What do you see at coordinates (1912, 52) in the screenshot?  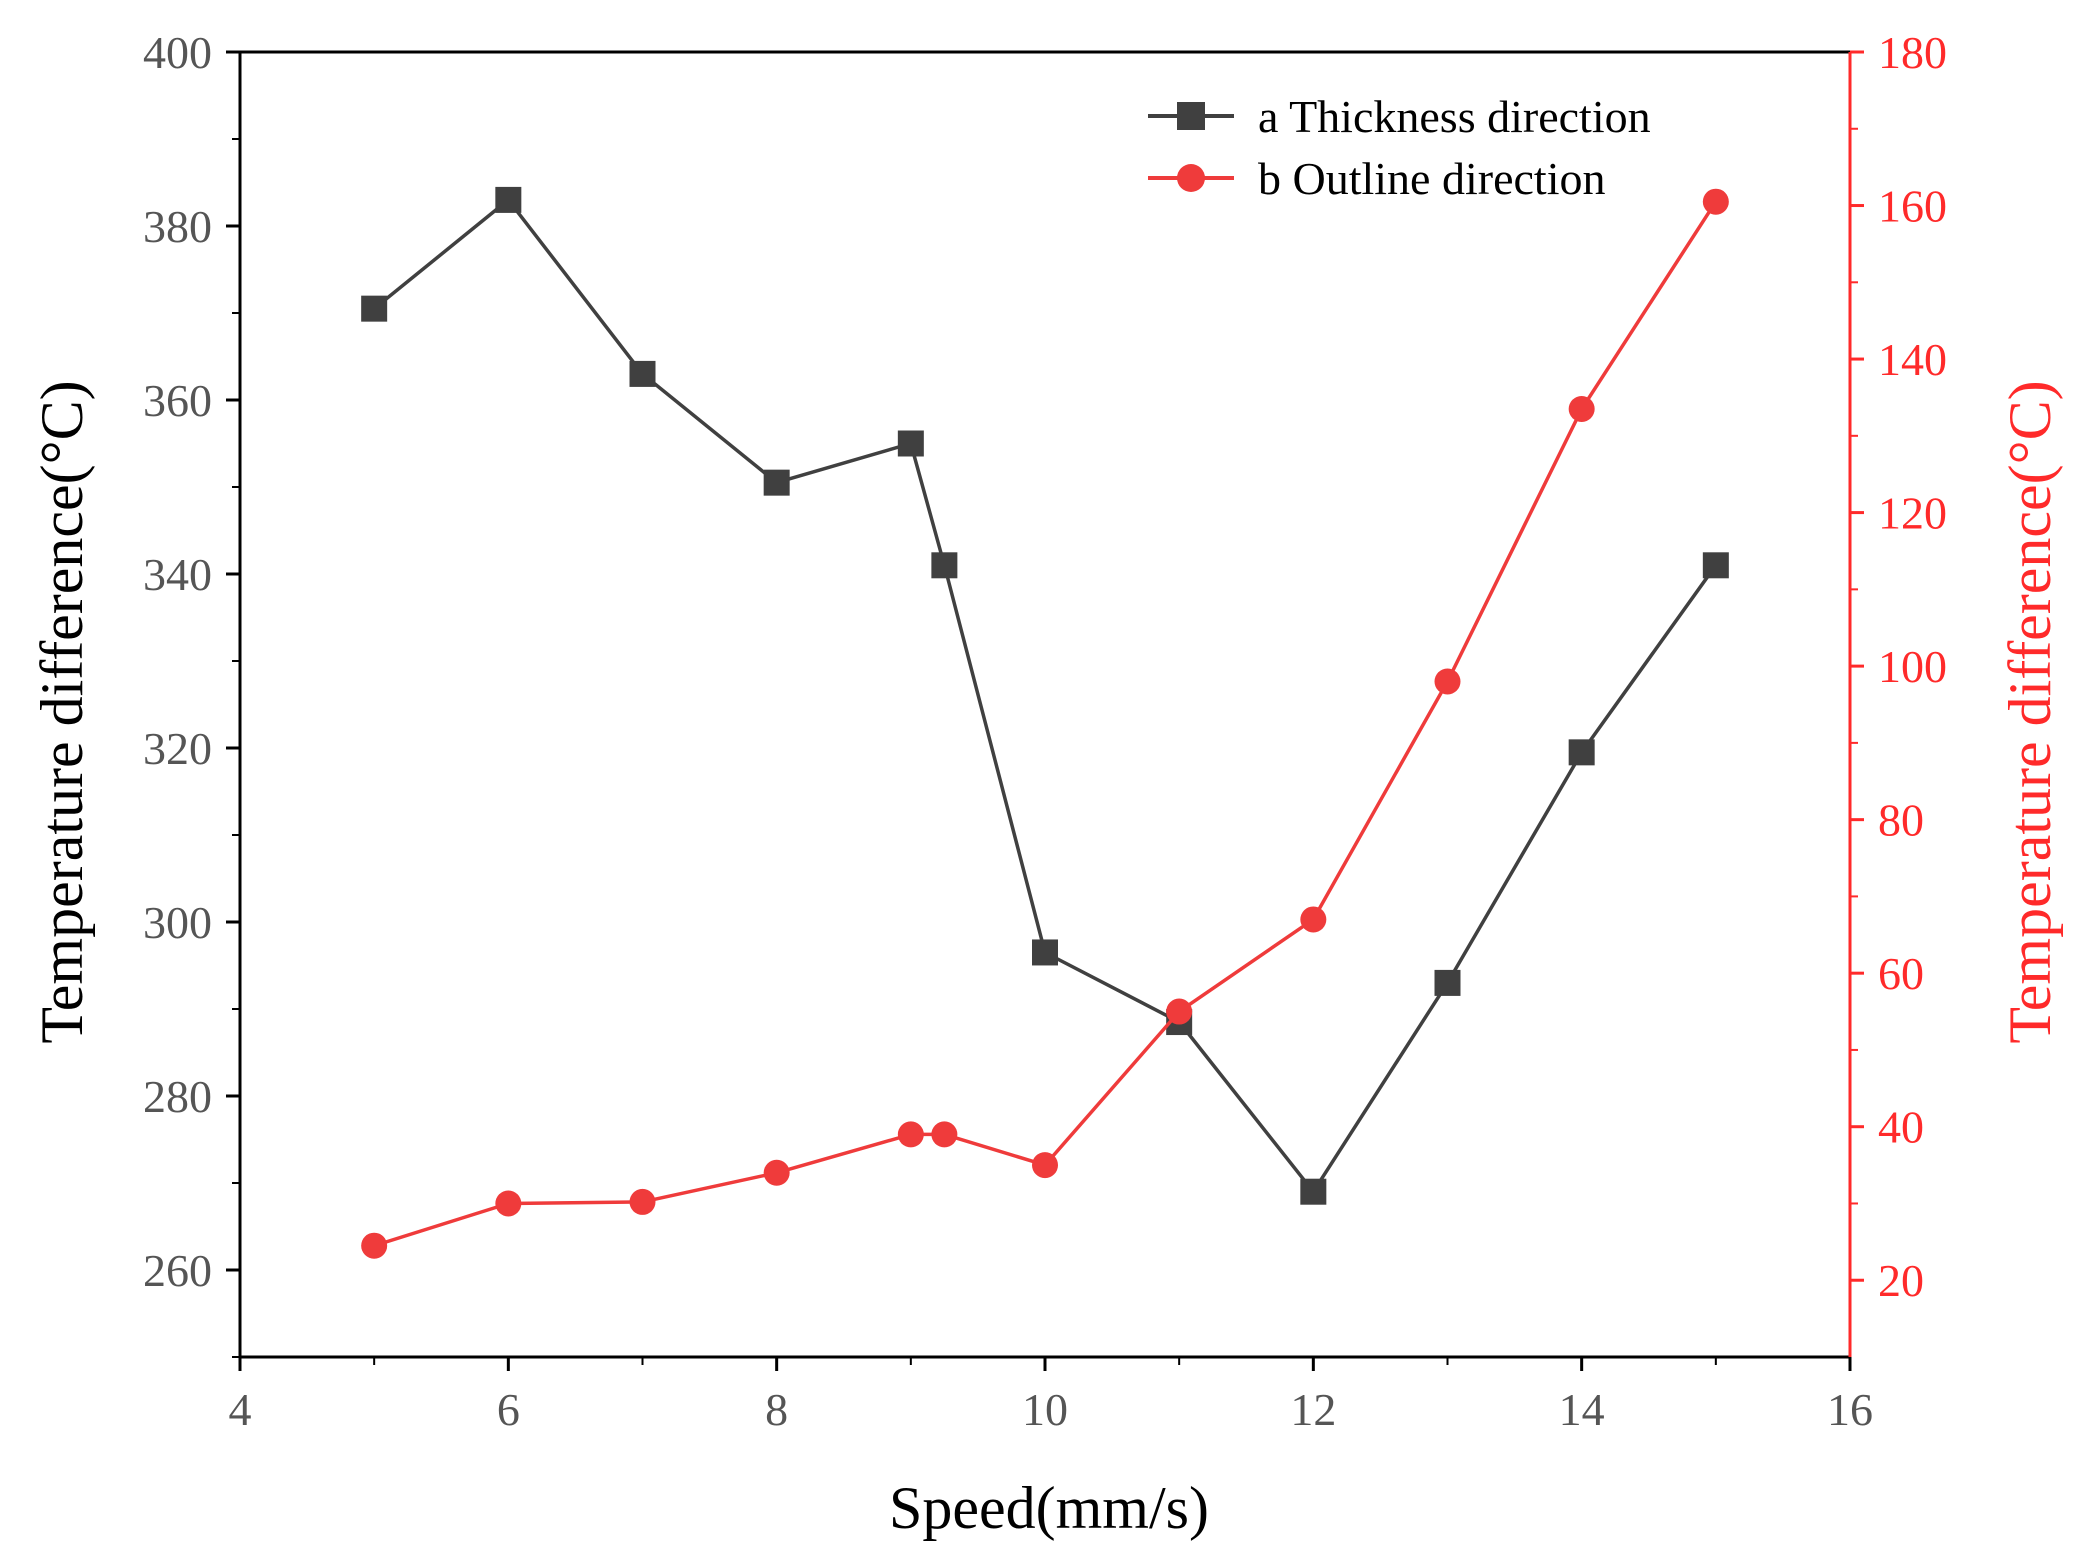 I see `y-tick-label-right: 180` at bounding box center [1912, 52].